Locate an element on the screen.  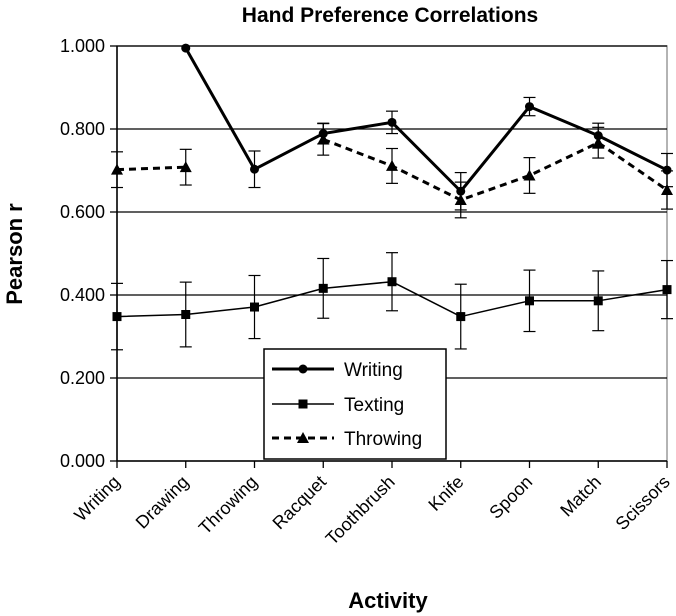
x-tick-label-spoon: Spoon is located at coordinates (510, 497).